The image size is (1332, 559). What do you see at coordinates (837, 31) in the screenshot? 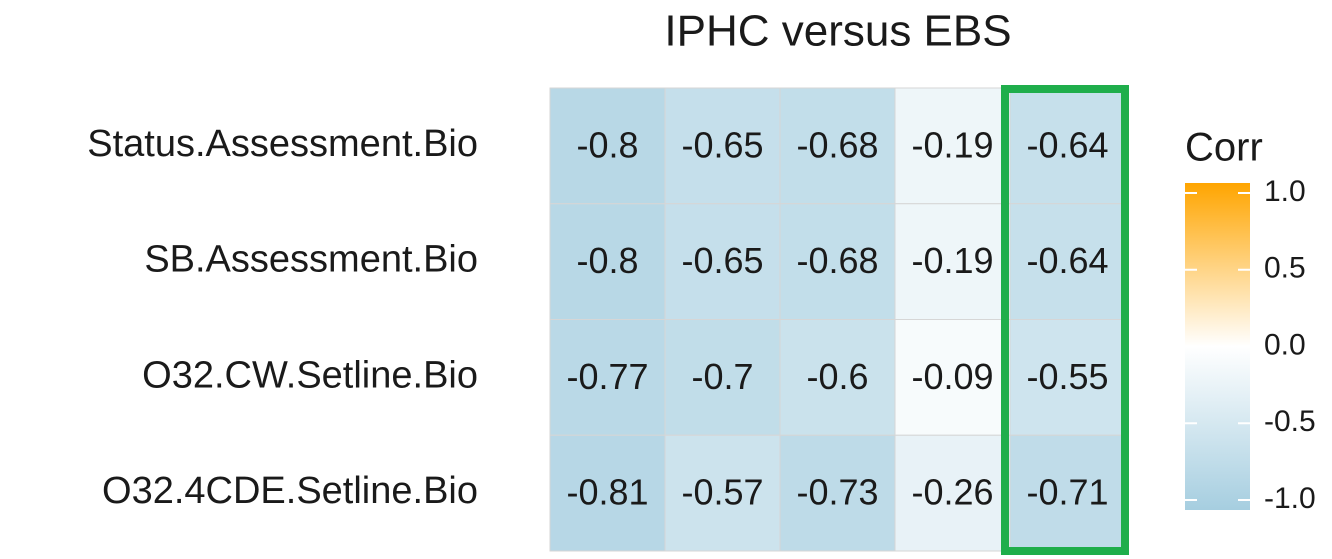
I see `chart-title: IPHC versus EBS` at bounding box center [837, 31].